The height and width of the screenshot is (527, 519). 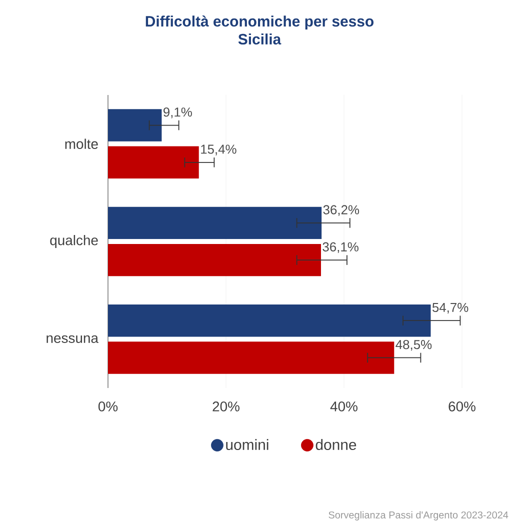 What do you see at coordinates (414, 345) in the screenshot?
I see `data-label: 48,5%` at bounding box center [414, 345].